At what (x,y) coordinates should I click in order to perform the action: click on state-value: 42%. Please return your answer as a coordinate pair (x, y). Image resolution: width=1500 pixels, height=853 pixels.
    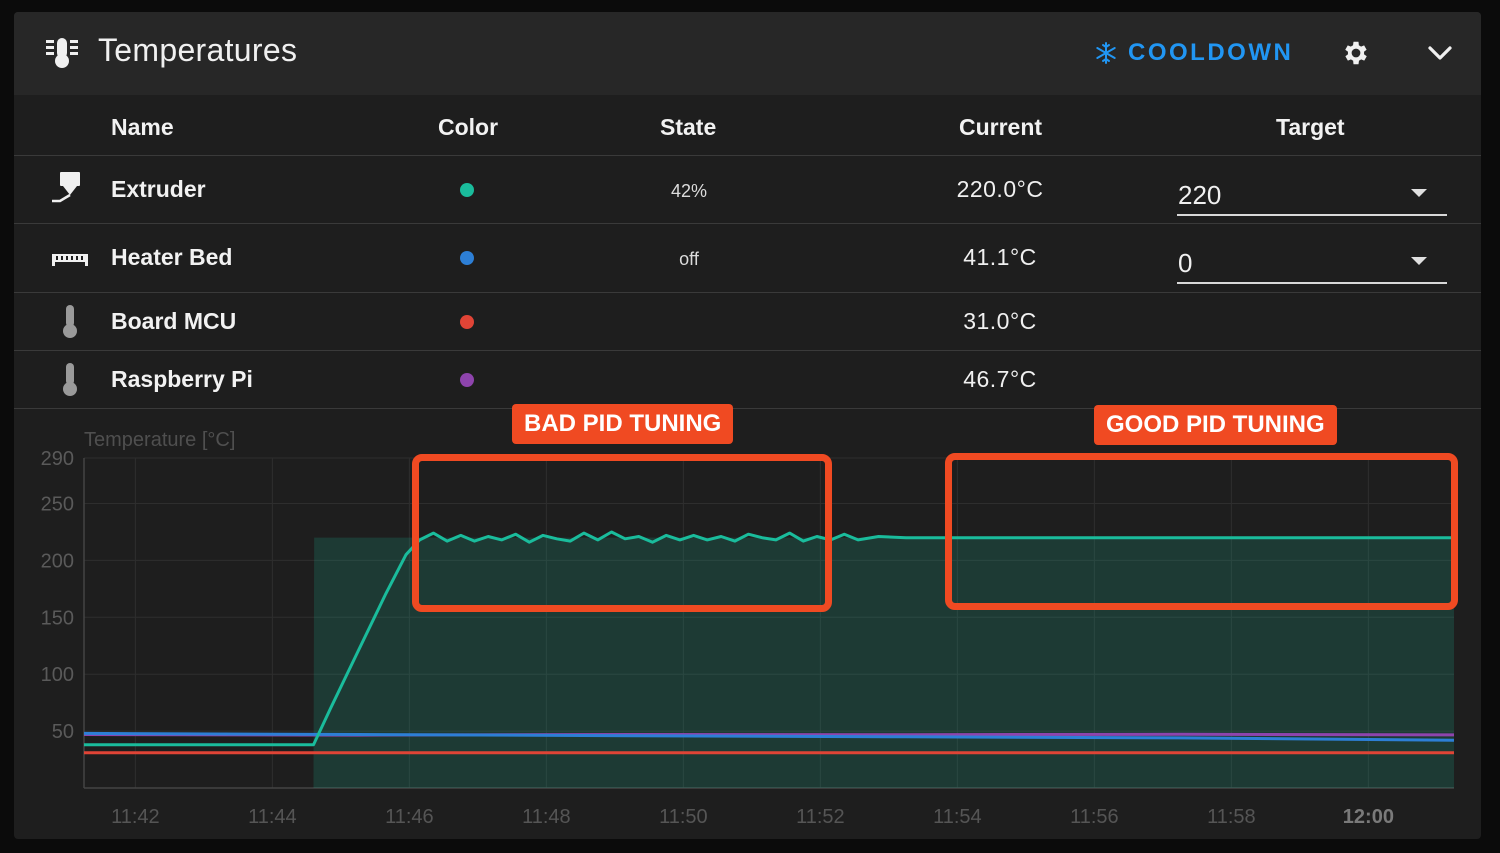
    Looking at the image, I should click on (689, 191).